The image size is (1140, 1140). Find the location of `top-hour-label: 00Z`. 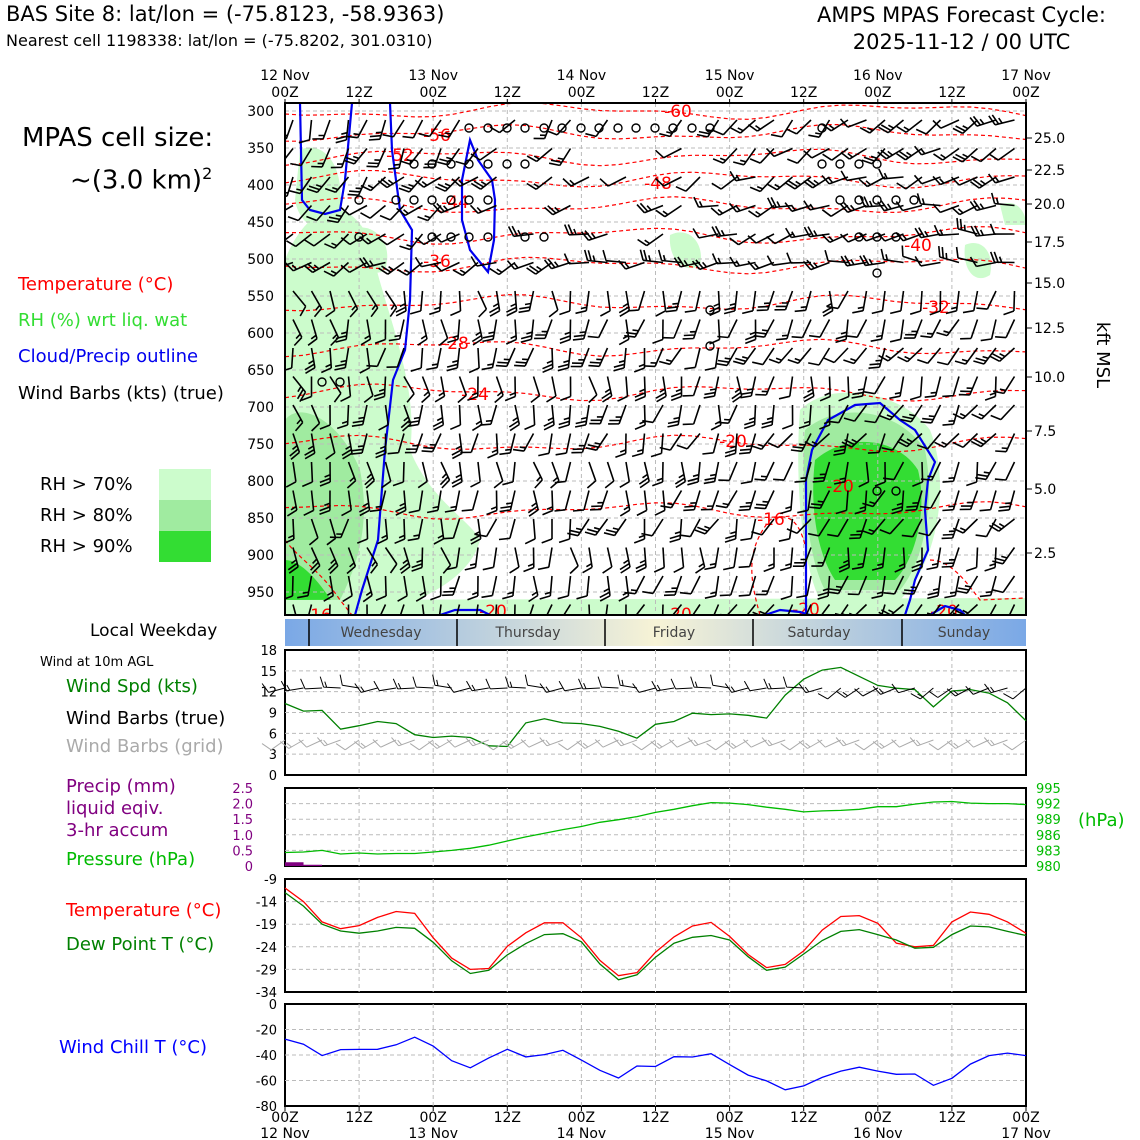

top-hour-label: 00Z is located at coordinates (284, 93).